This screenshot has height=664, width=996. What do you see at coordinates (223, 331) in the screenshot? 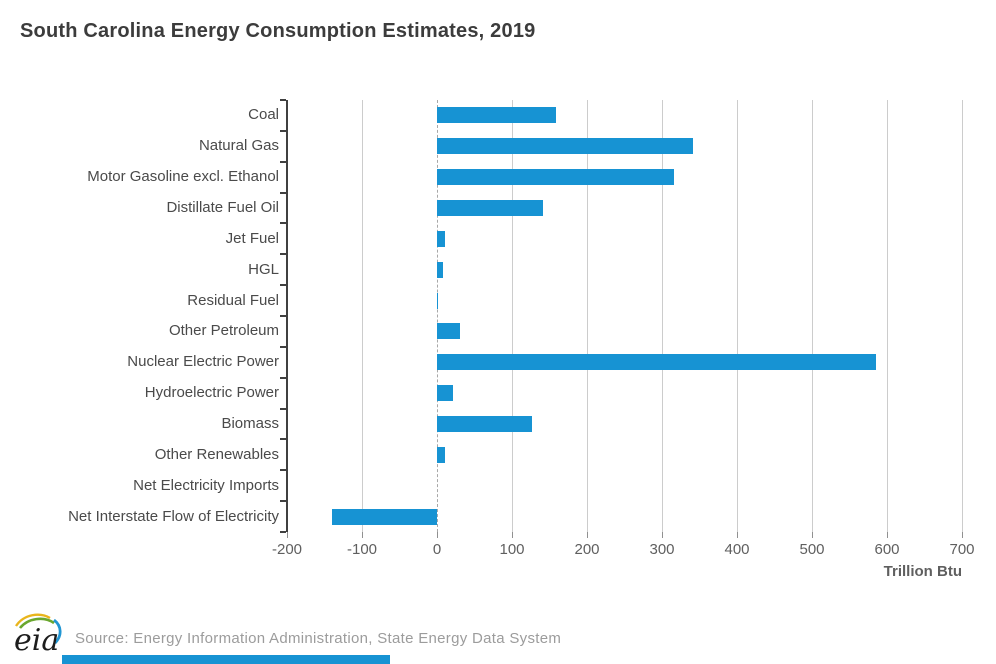
I see `category-label: Other Petroleum` at bounding box center [223, 331].